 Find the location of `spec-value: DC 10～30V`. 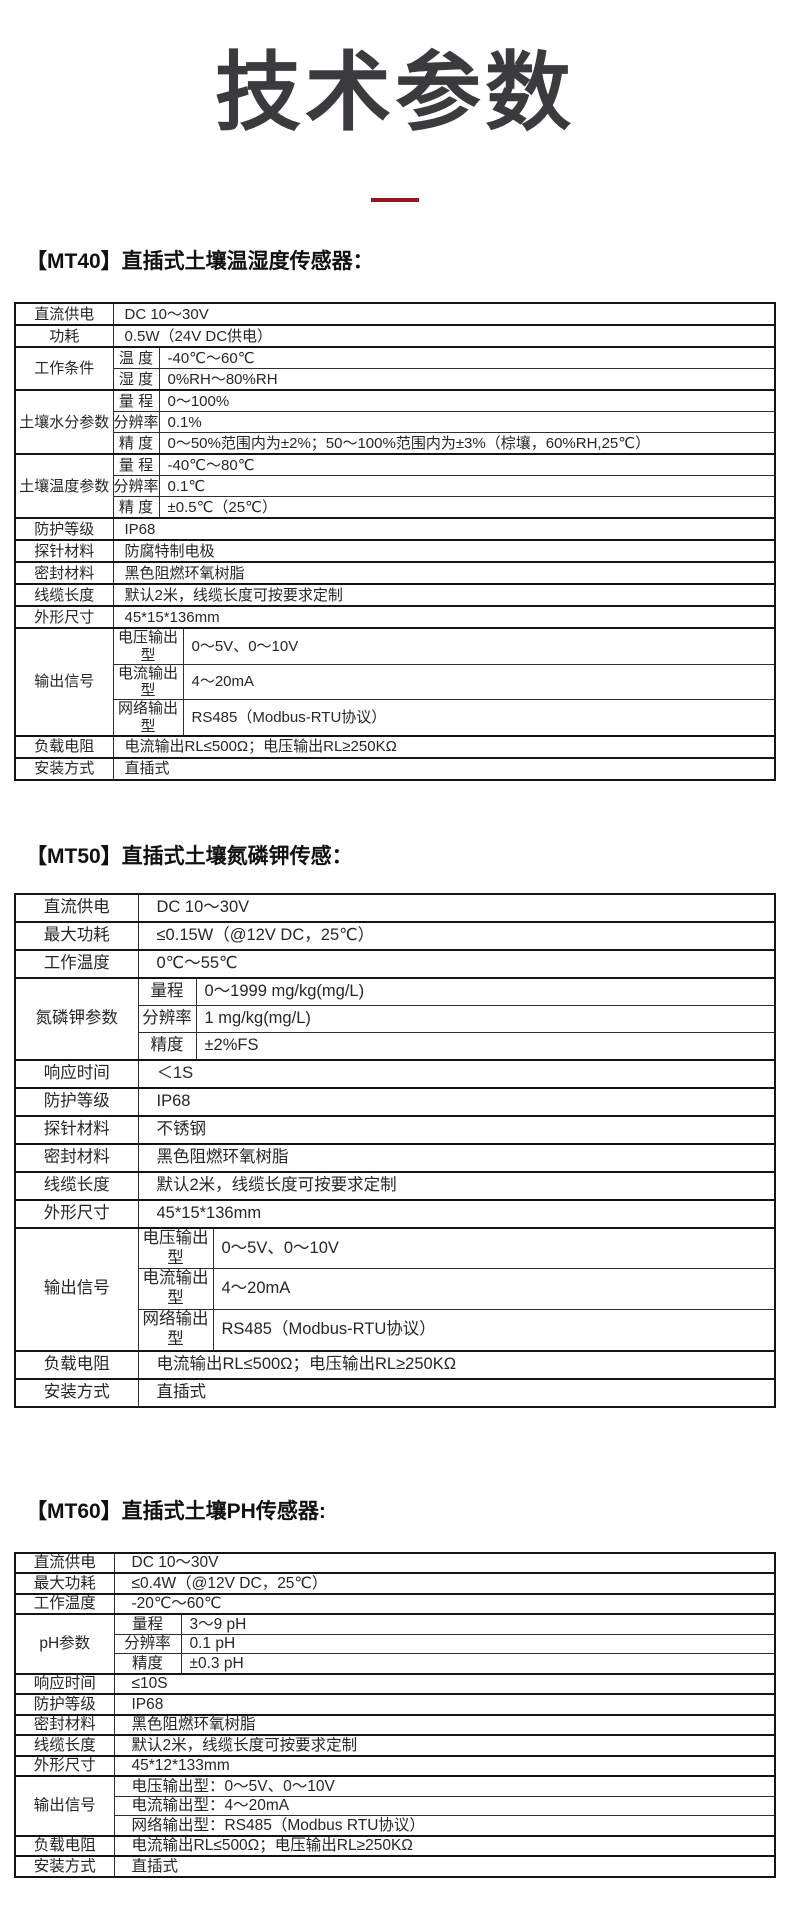

spec-value: DC 10～30V is located at coordinates (456, 907).